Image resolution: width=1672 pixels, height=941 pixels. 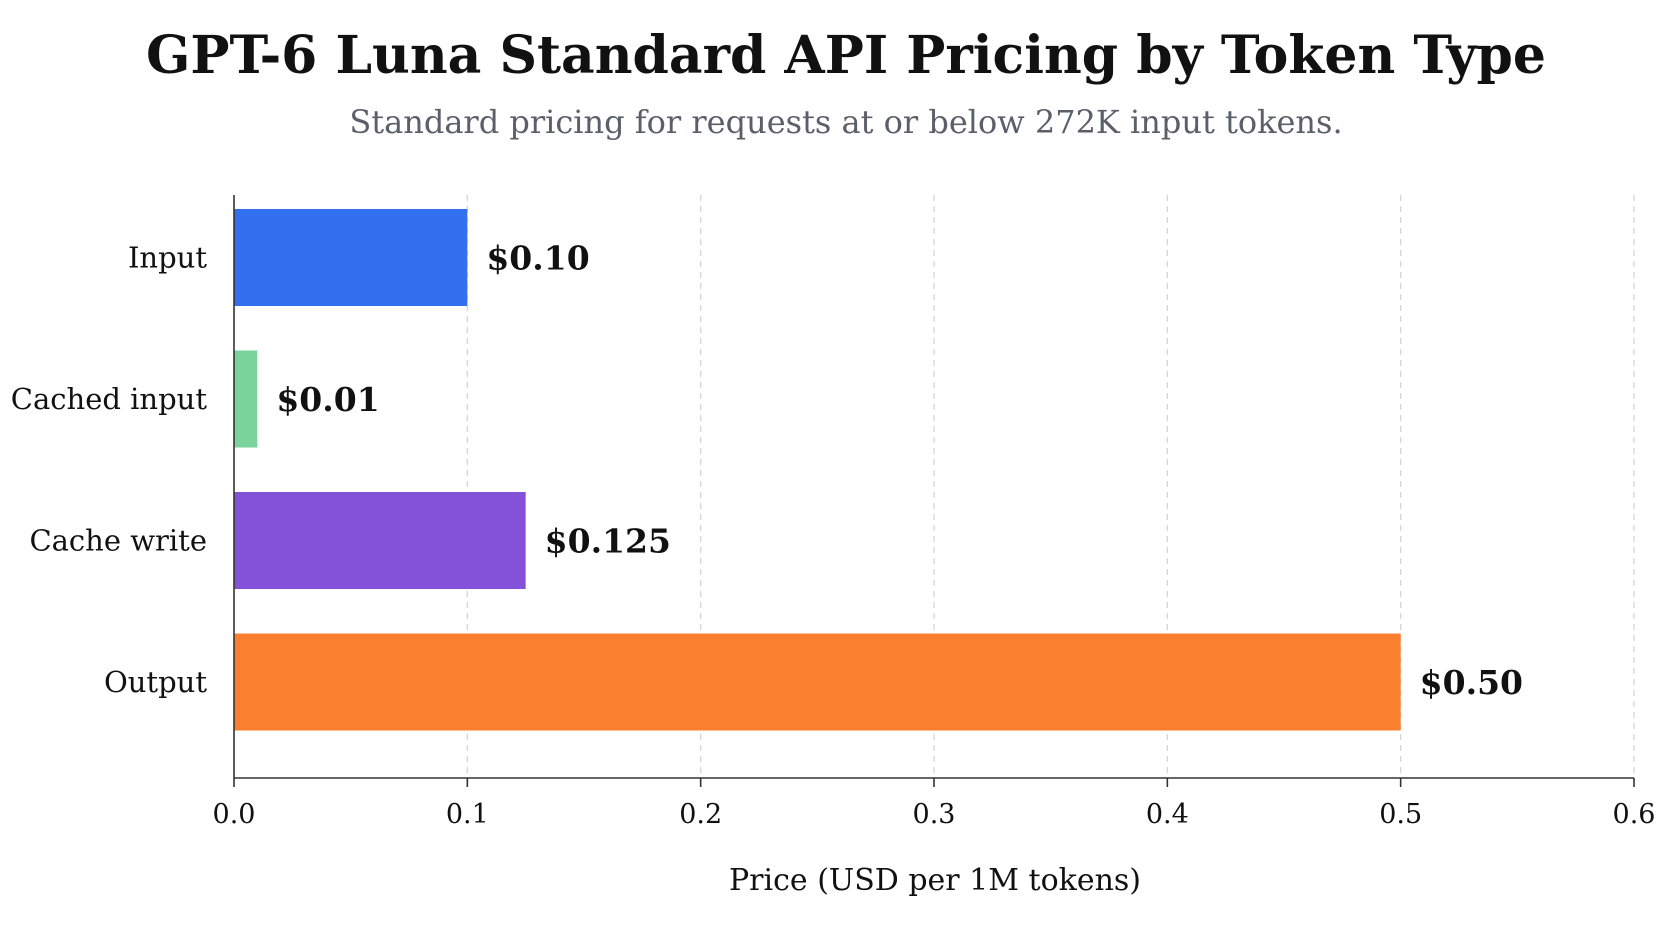 What do you see at coordinates (700, 814) in the screenshot?
I see `x-tick-label-2: 0.2` at bounding box center [700, 814].